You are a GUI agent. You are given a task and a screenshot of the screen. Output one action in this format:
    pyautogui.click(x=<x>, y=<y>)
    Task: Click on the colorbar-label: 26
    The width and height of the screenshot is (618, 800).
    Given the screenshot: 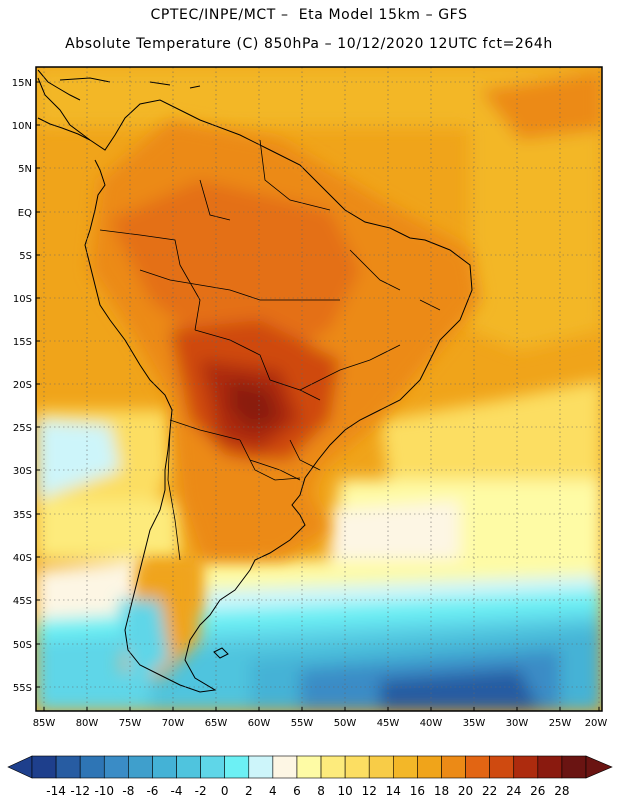 What is the action you would take?
    pyautogui.click(x=537, y=791)
    